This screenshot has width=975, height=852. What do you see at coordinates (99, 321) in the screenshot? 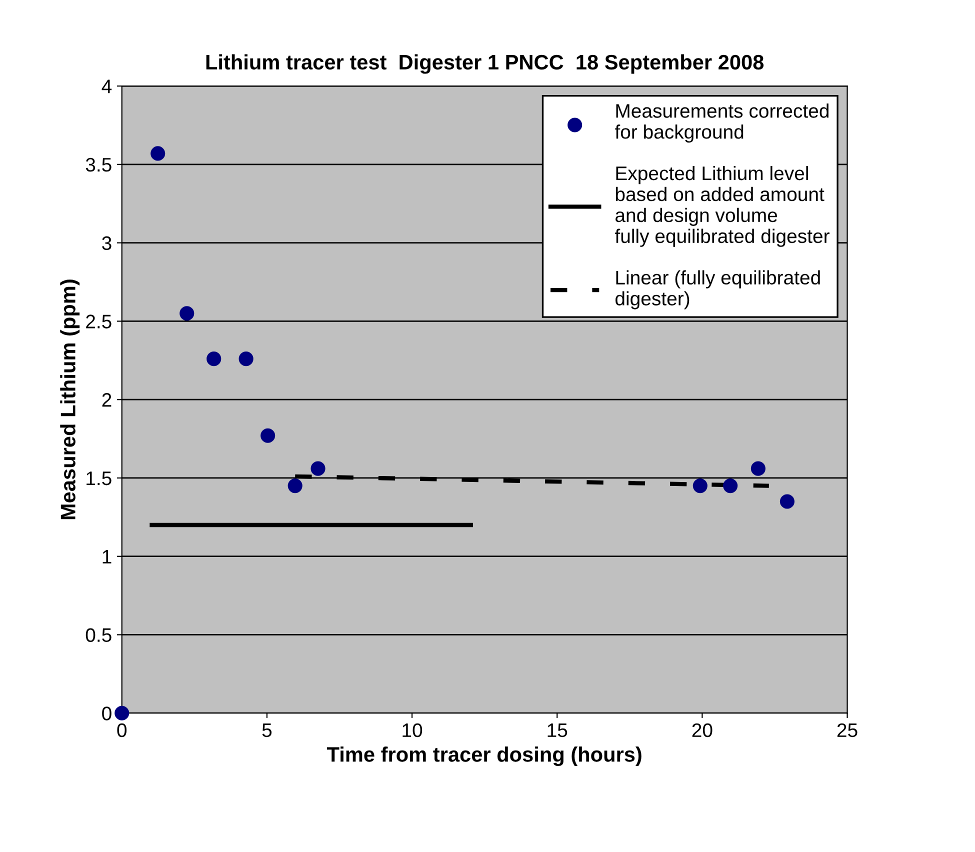
I see `y-tick-label: 2.5` at bounding box center [99, 321].